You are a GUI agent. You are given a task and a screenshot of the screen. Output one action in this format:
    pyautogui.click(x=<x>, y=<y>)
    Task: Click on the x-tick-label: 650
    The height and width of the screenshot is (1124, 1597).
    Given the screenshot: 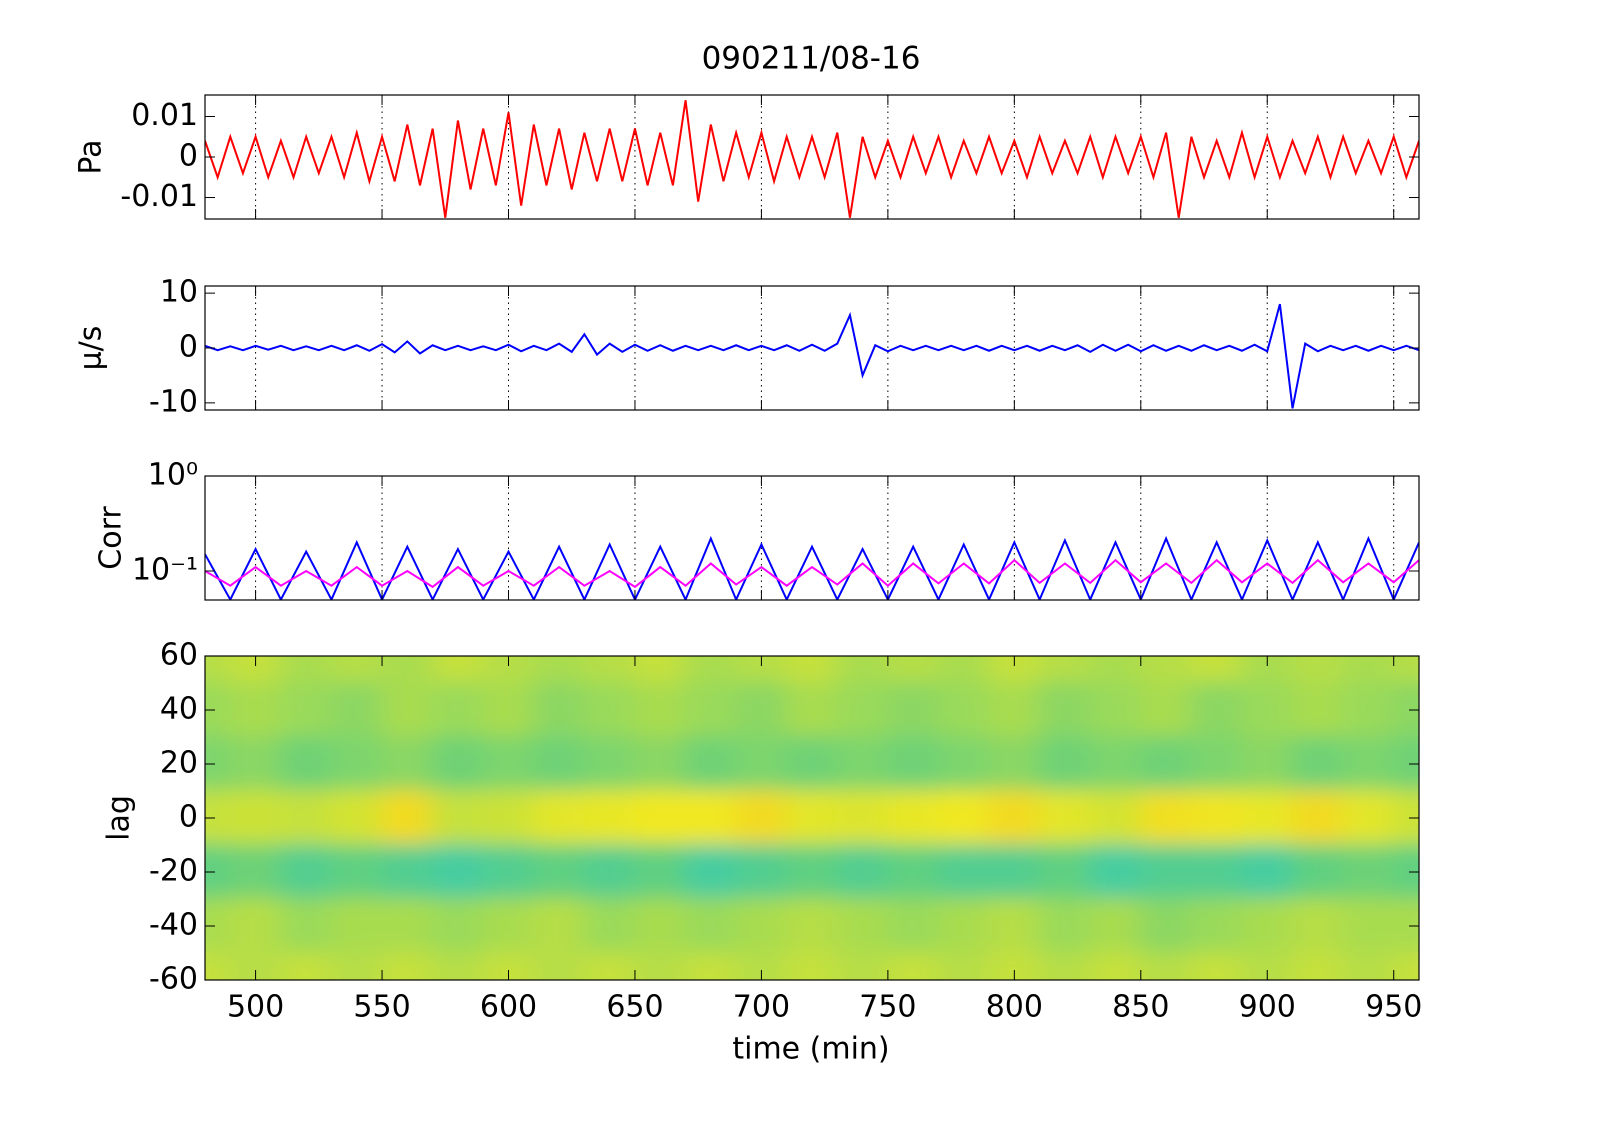 What is the action you would take?
    pyautogui.click(x=634, y=1007)
    